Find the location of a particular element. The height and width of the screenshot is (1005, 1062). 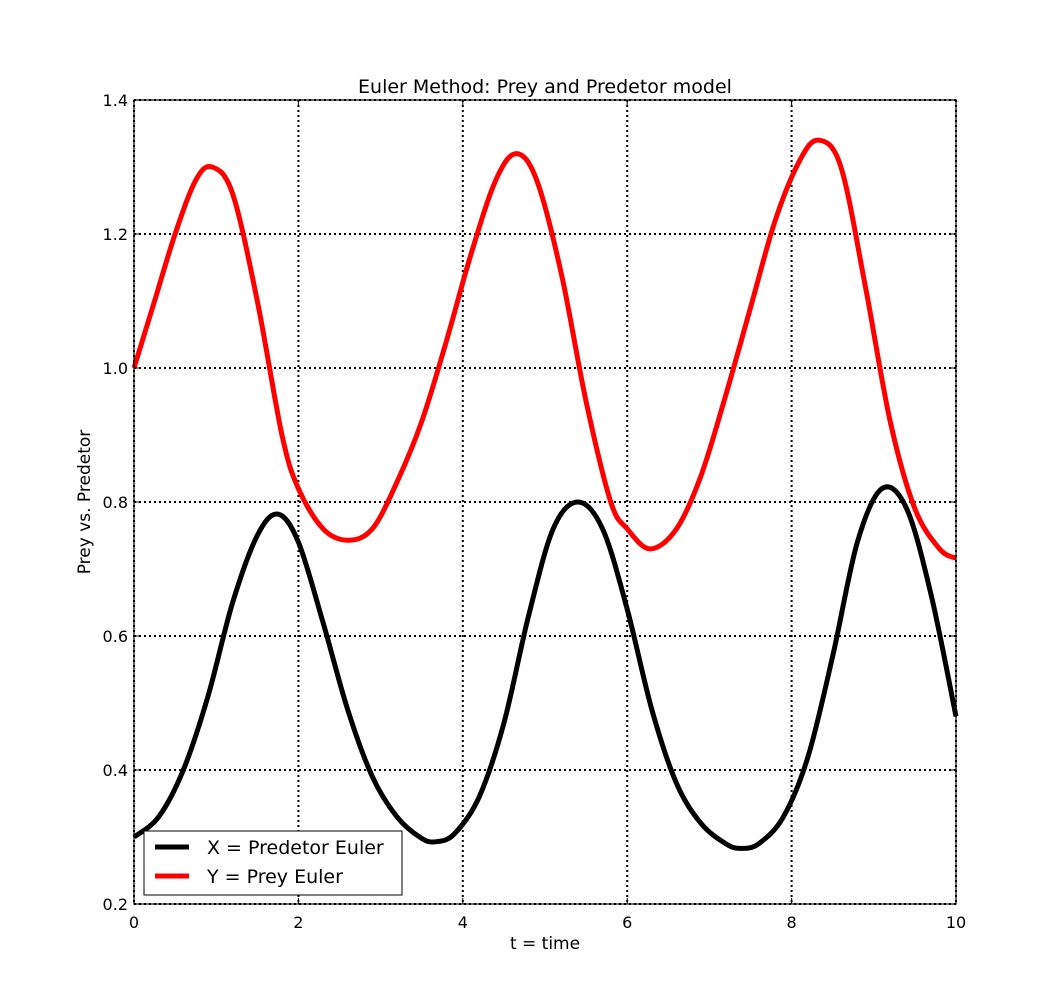

legend-label-prey: Y = Prey Euler is located at coordinates (274, 877).